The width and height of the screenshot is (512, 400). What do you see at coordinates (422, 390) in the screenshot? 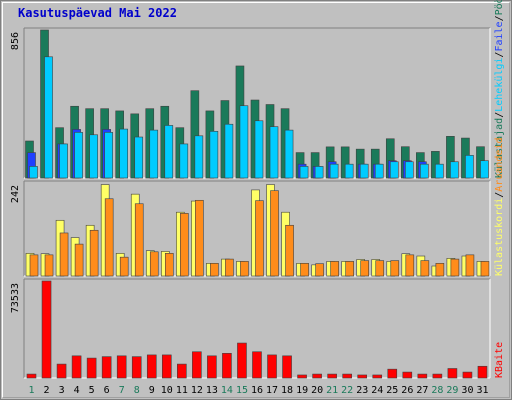
I see `x-tick-label-27: 27` at bounding box center [422, 390].